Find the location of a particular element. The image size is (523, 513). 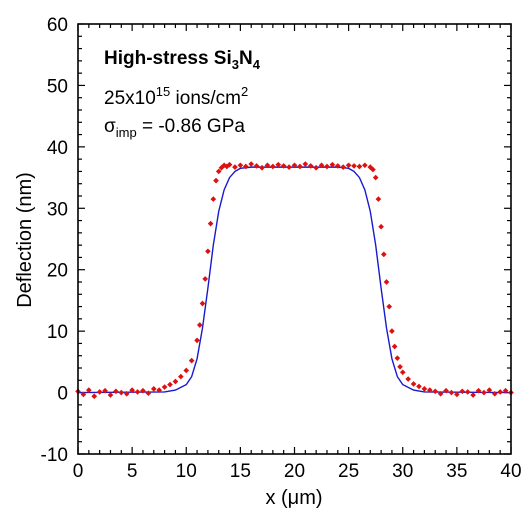

x-tick-label: 30 is located at coordinates (402, 471).